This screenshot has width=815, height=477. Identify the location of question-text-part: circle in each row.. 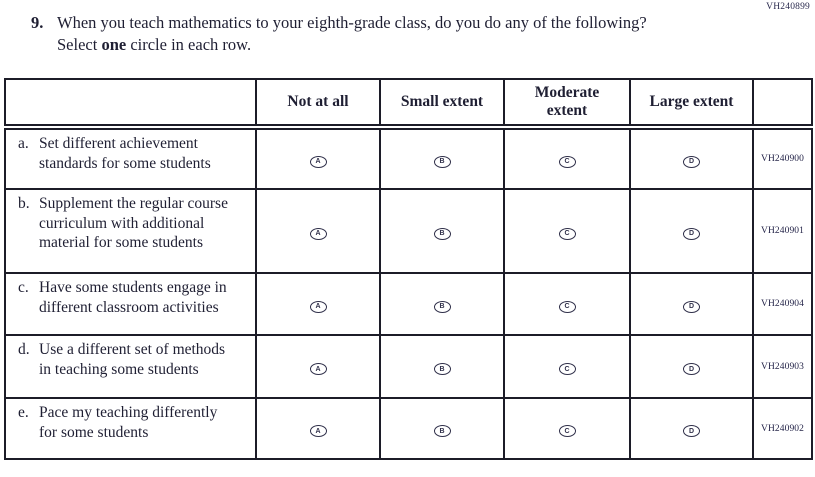
(189, 44).